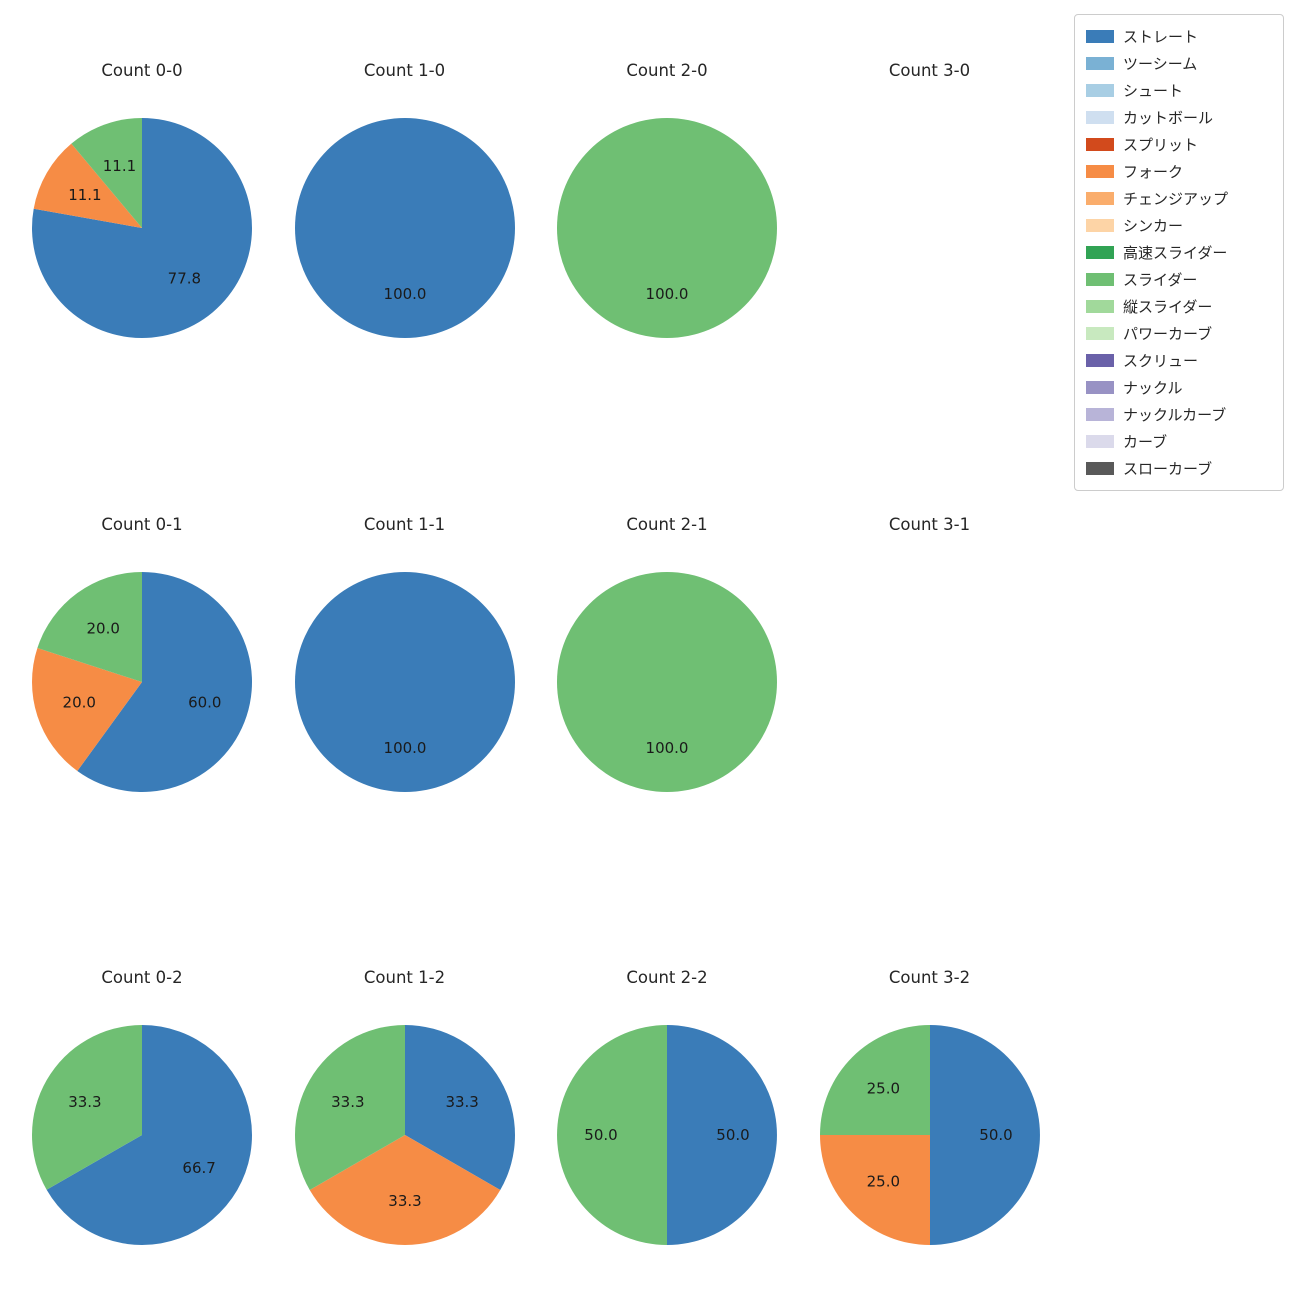 Image resolution: width=1300 pixels, height=1300 pixels. I want to click on pie-percent-label: 66.7, so click(198, 1168).